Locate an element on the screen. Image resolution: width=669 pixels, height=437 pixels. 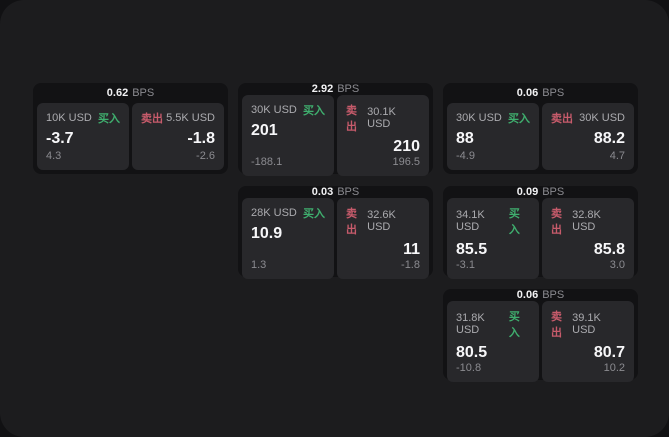
sell-delta-value: 4.7 is located at coordinates (617, 156).